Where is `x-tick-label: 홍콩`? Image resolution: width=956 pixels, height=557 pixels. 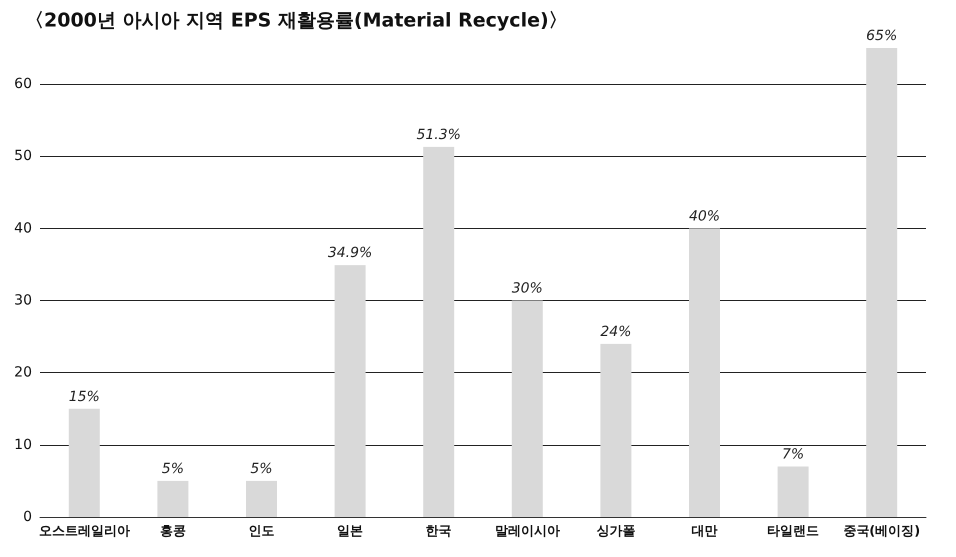
x-tick-label: 홍콩 is located at coordinates (173, 531).